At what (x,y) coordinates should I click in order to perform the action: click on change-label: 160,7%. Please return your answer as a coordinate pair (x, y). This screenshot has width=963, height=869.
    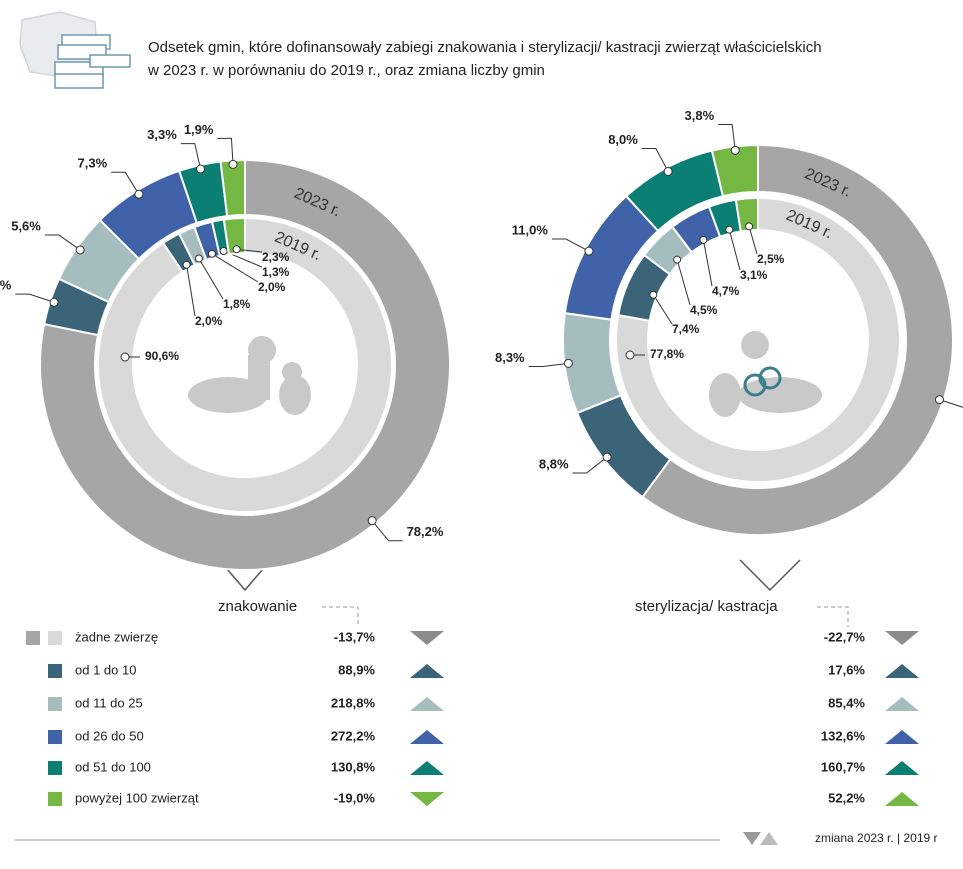
    Looking at the image, I should click on (843, 766).